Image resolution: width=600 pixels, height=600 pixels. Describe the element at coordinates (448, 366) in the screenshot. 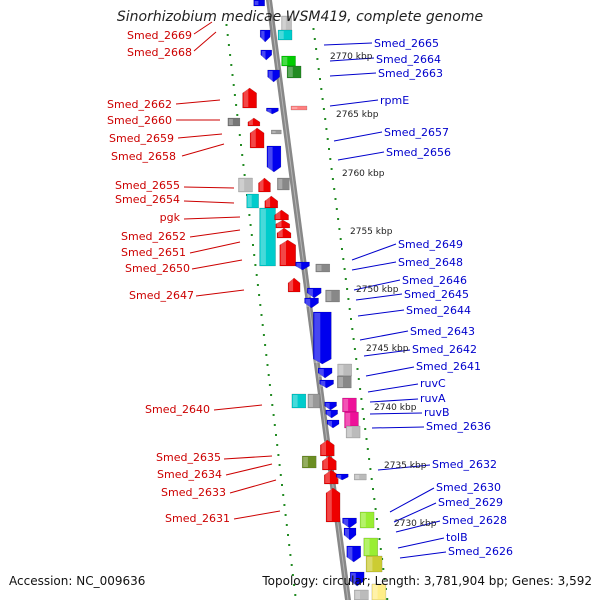

I see `gene-label-right: Smed_2641` at that location.